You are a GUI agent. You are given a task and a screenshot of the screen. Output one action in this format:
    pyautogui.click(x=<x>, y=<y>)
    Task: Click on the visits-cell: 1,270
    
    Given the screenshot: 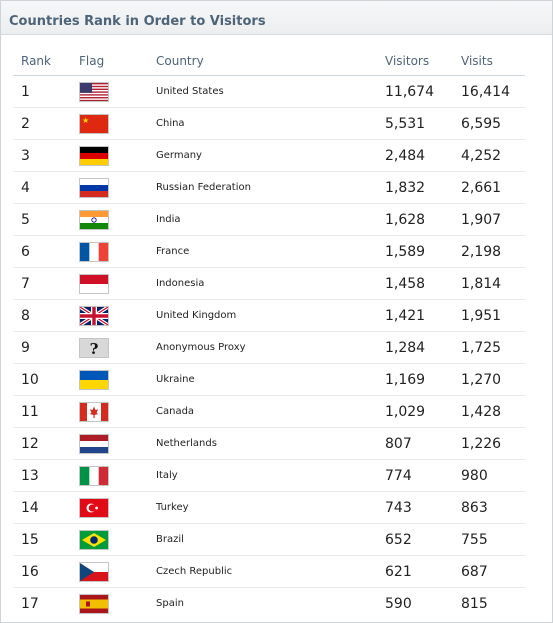 What is the action you would take?
    pyautogui.click(x=493, y=379)
    